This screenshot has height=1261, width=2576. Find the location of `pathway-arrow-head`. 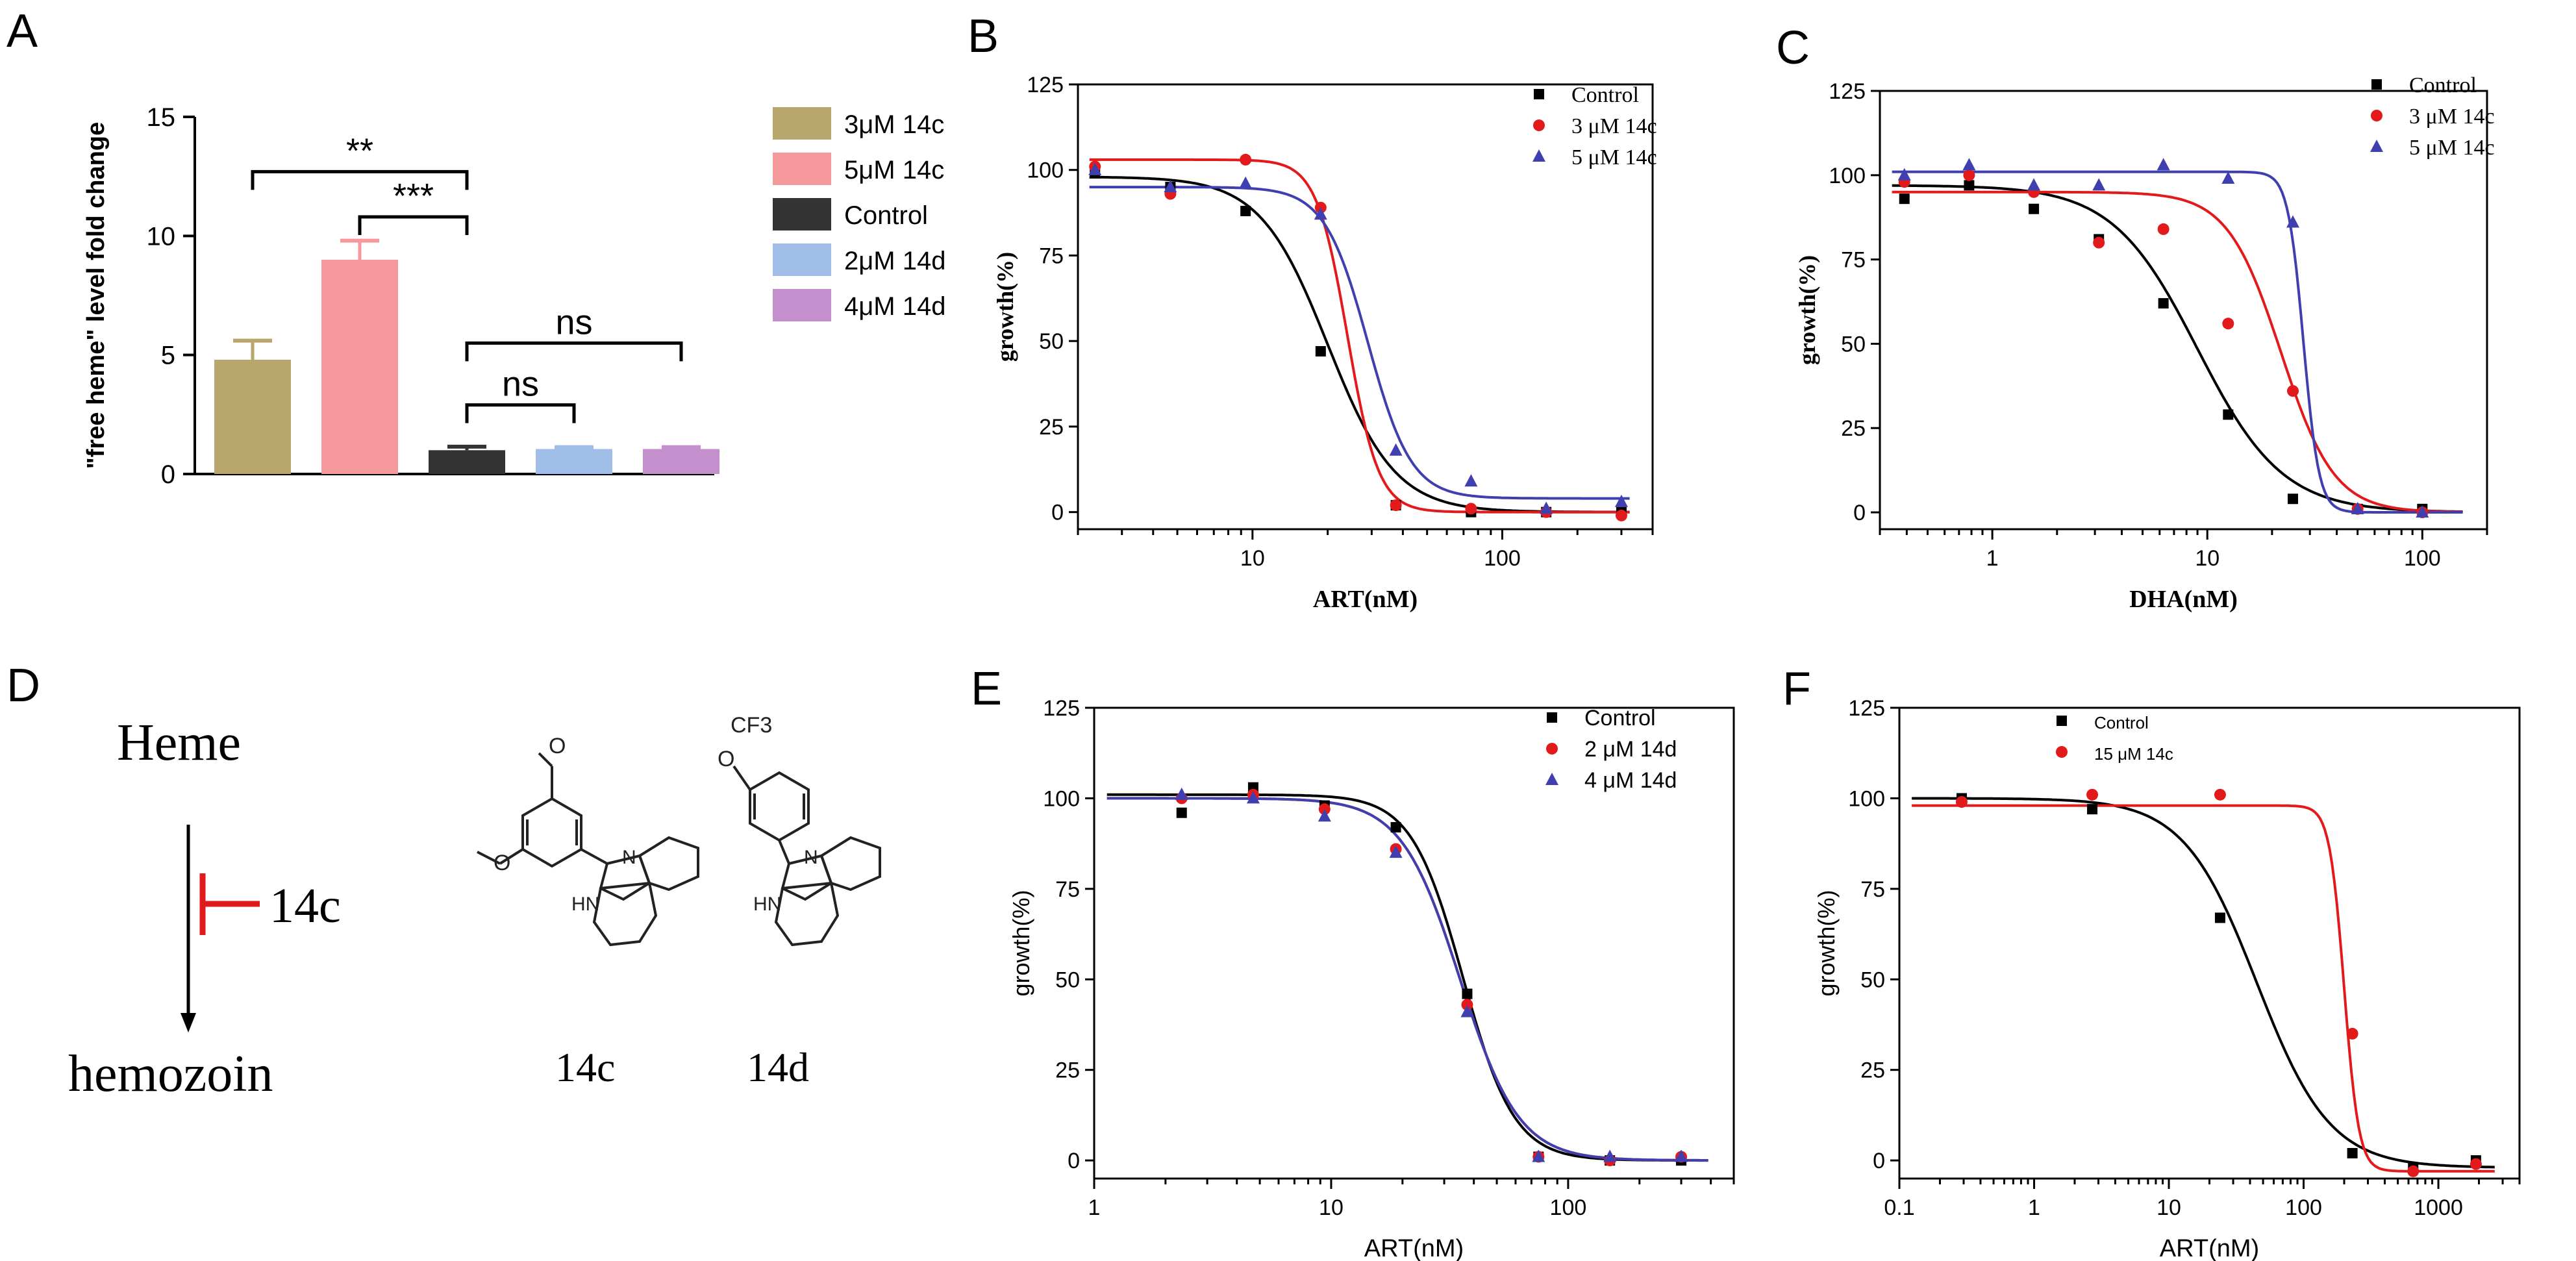

pathway-arrow-head is located at coordinates (188, 1023).